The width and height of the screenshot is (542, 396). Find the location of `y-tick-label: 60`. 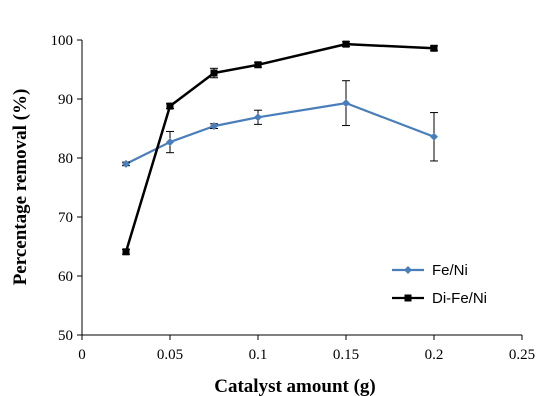

y-tick-label: 60 is located at coordinates (65, 277).